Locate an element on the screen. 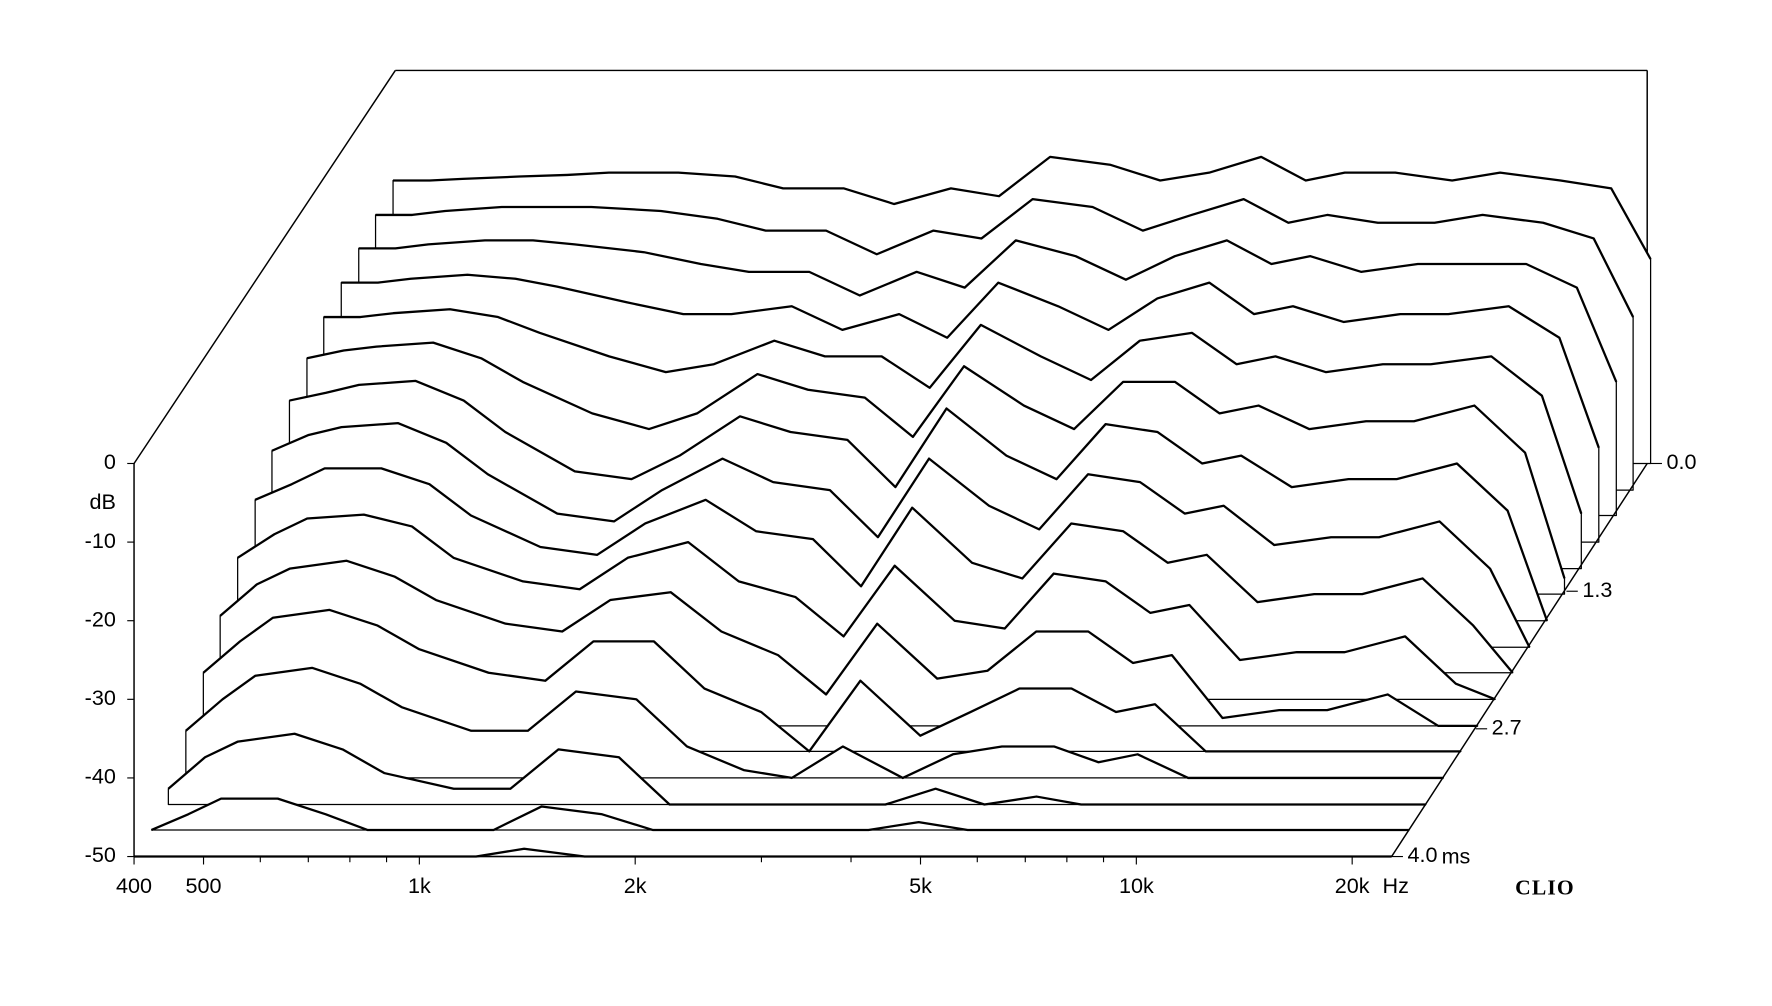  brand: CLIO is located at coordinates (1545, 887).